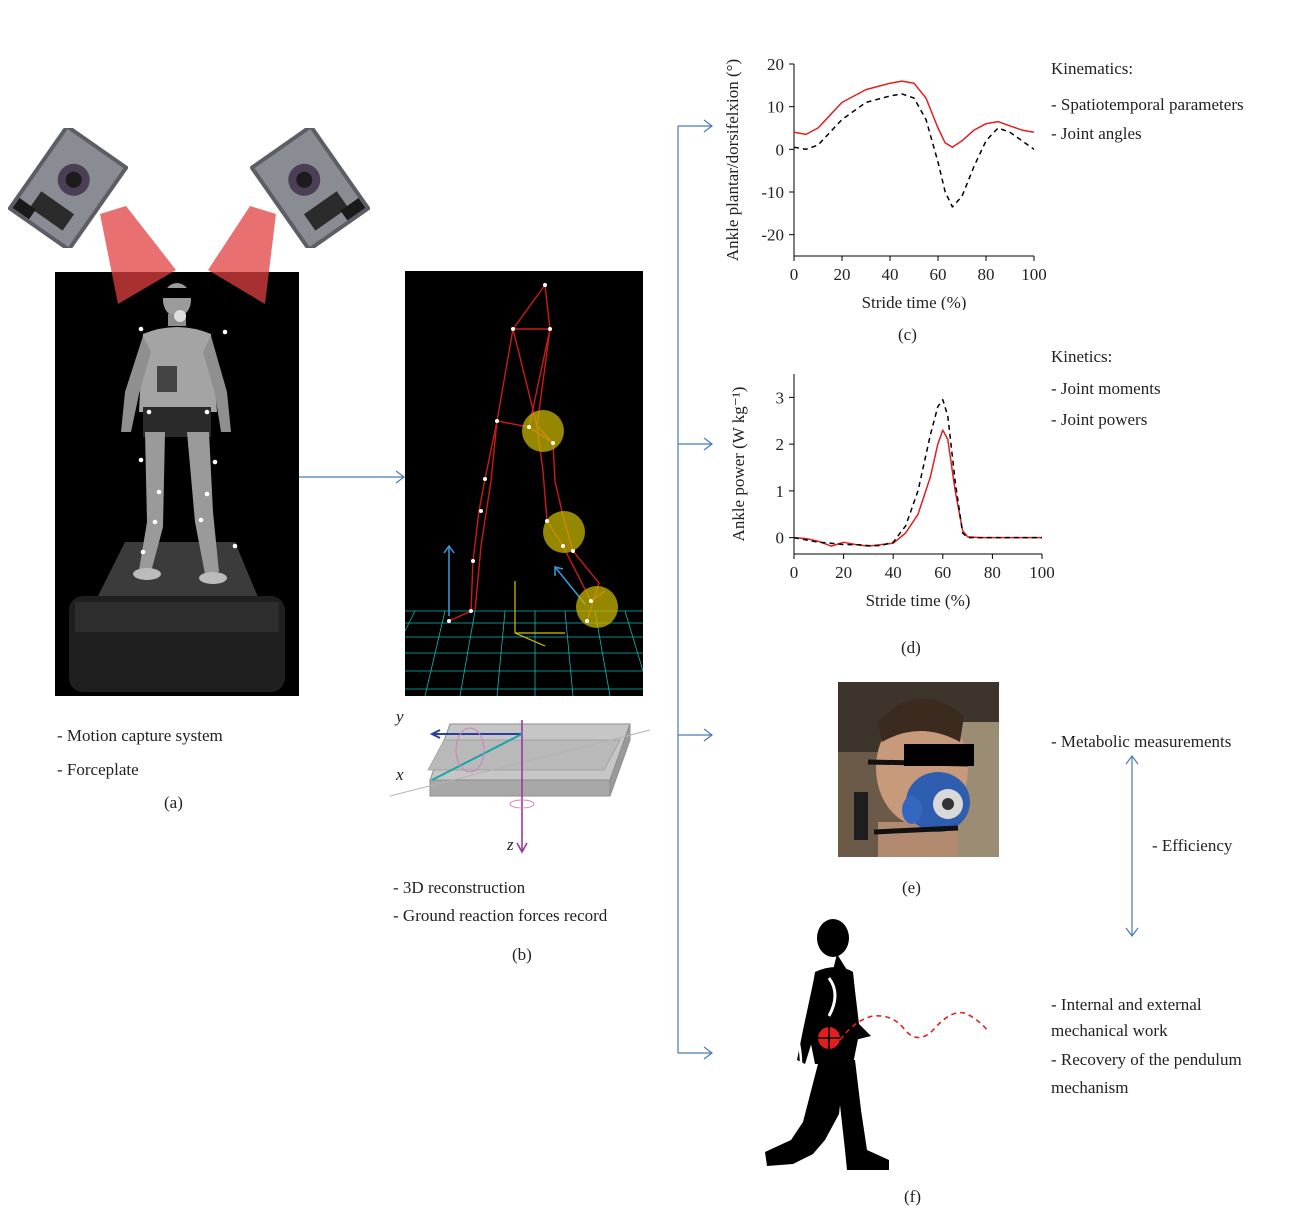 This screenshot has height=1209, width=1304. What do you see at coordinates (1042, 572) in the screenshot?
I see `chart-d-x-tick-label: 100` at bounding box center [1042, 572].